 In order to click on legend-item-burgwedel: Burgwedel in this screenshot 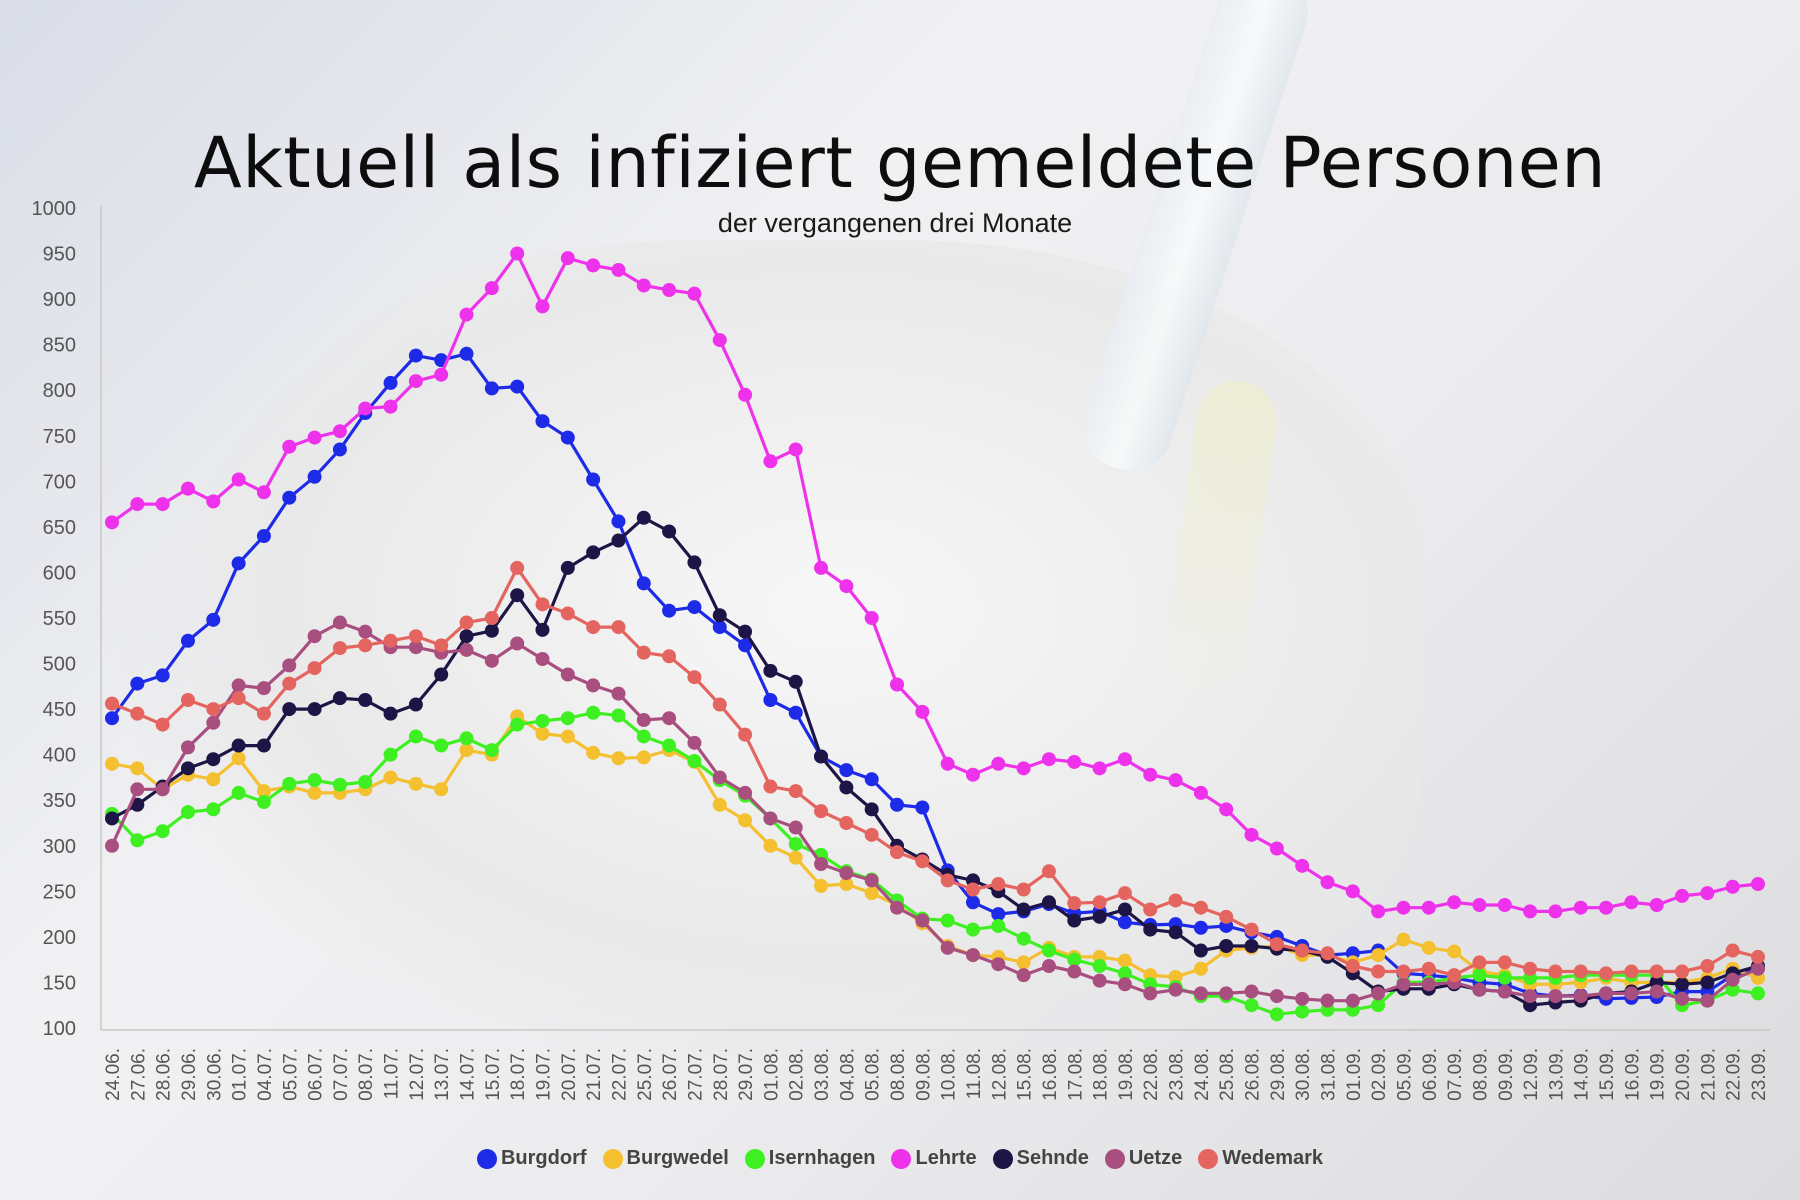, I will do `click(665, 1158)`.